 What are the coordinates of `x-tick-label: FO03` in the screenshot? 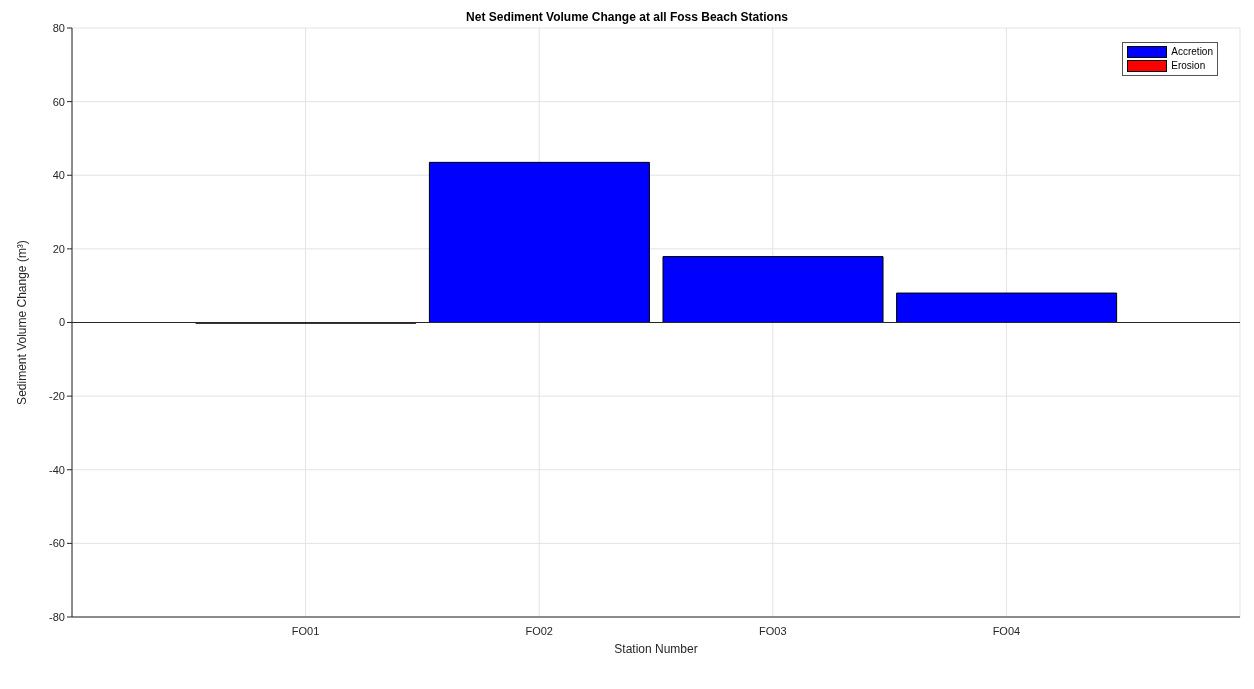 It's located at (773, 630).